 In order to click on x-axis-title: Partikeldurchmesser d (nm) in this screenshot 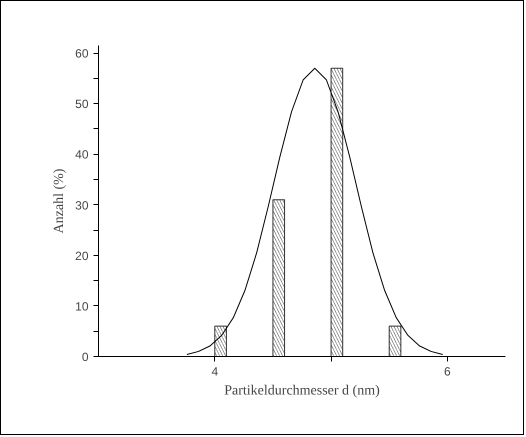, I will do `click(302, 391)`.